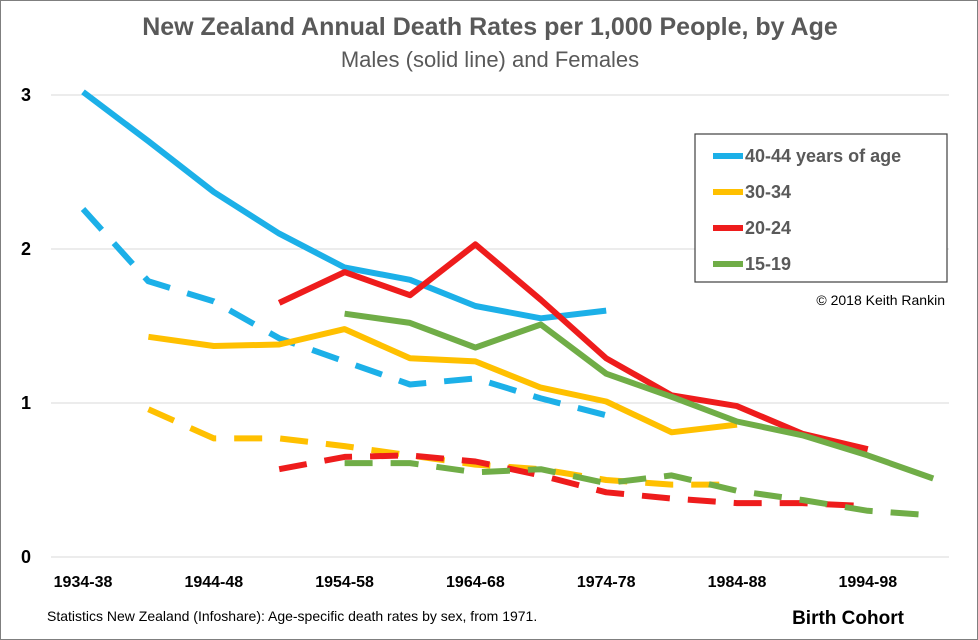 The height and width of the screenshot is (640, 978). What do you see at coordinates (867, 582) in the screenshot?
I see `x-tick-label: 1994-98` at bounding box center [867, 582].